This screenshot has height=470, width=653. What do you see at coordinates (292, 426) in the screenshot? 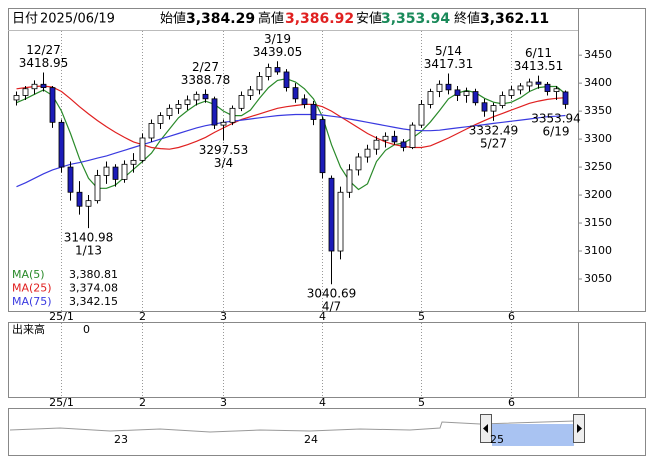
I see `navigator-line` at bounding box center [292, 426].